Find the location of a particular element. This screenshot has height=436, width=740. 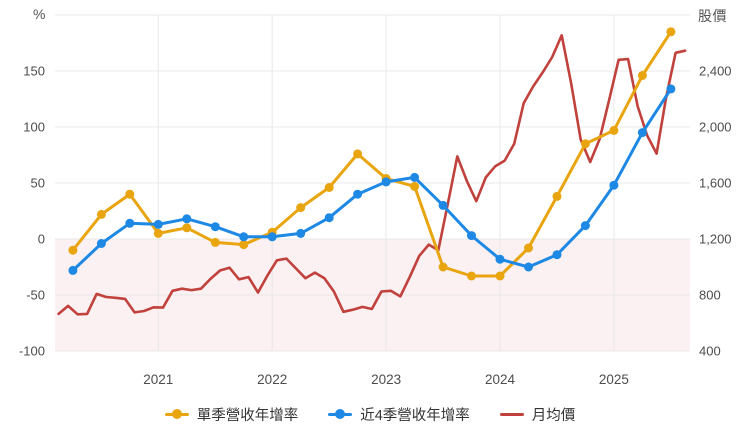

trailing4q-growth-legend-marker-icon is located at coordinates (340, 414).